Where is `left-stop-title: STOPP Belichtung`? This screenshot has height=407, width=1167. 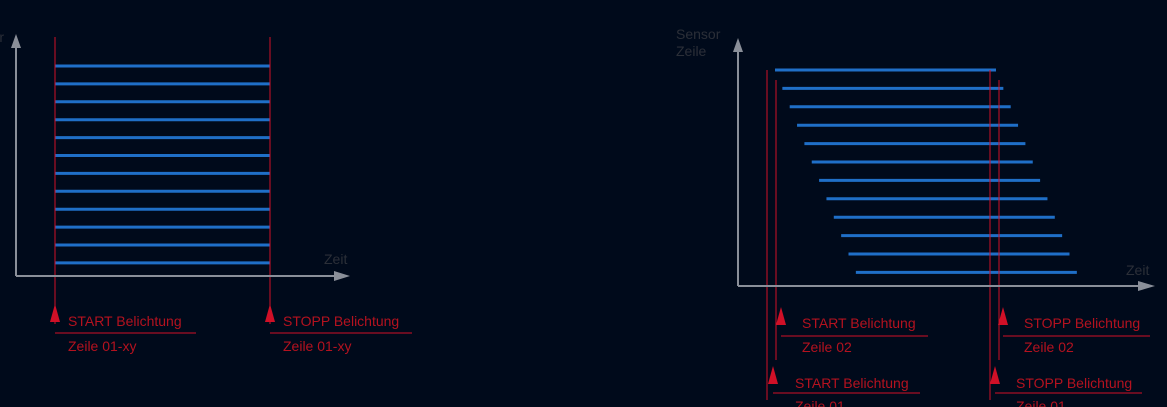 left-stop-title: STOPP Belichtung is located at coordinates (341, 321).